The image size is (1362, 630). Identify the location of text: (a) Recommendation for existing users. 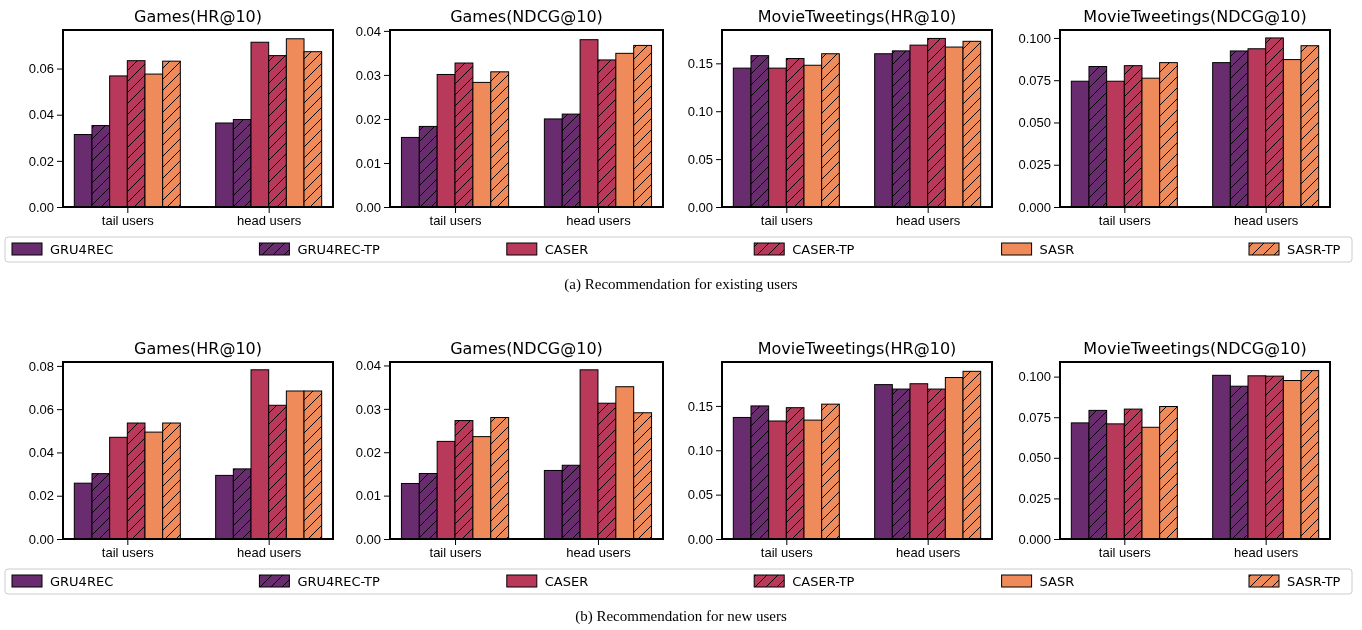
(681, 284).